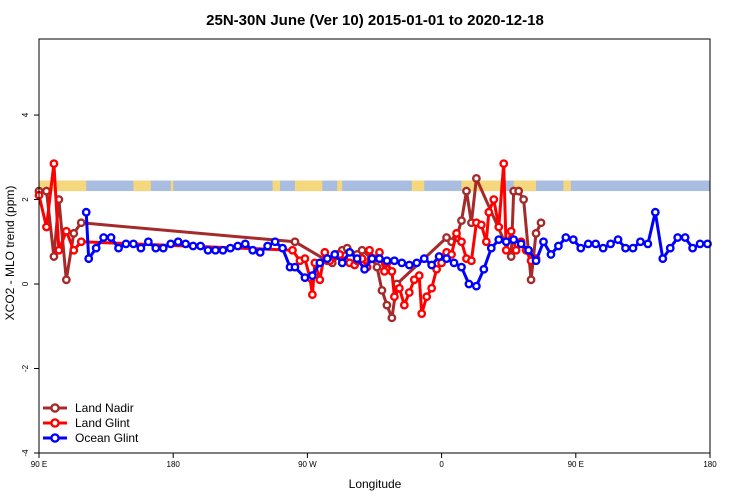 This screenshot has width=750, height=500. Describe the element at coordinates (55, 408) in the screenshot. I see `legend-marker` at that location.